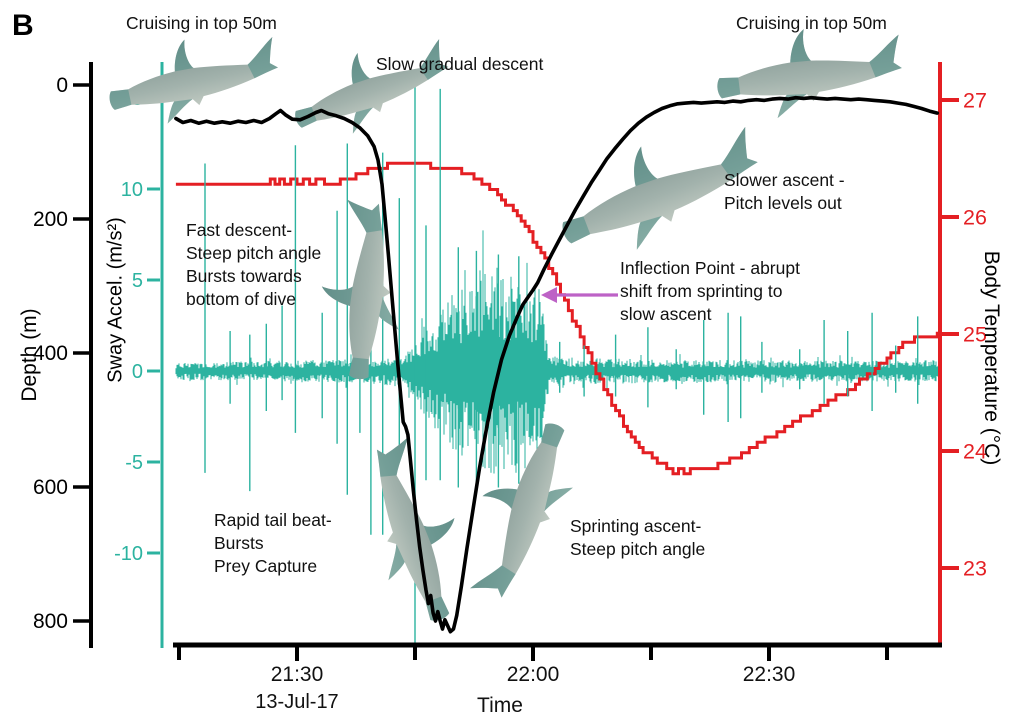 This screenshot has height=719, width=1024. I want to click on date-label: 13-Jul-17, so click(297, 702).